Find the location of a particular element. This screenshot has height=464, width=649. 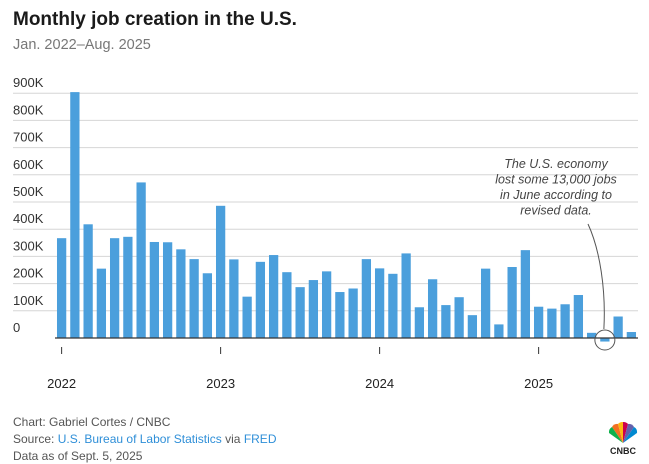

y-tick-label: 200K is located at coordinates (28, 273).